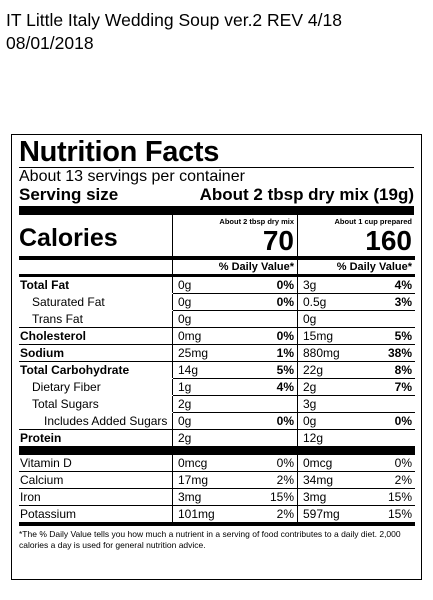 The width and height of the screenshot is (433, 600). I want to click on nutrient-column2: 0mcg 0%, so click(357, 463).